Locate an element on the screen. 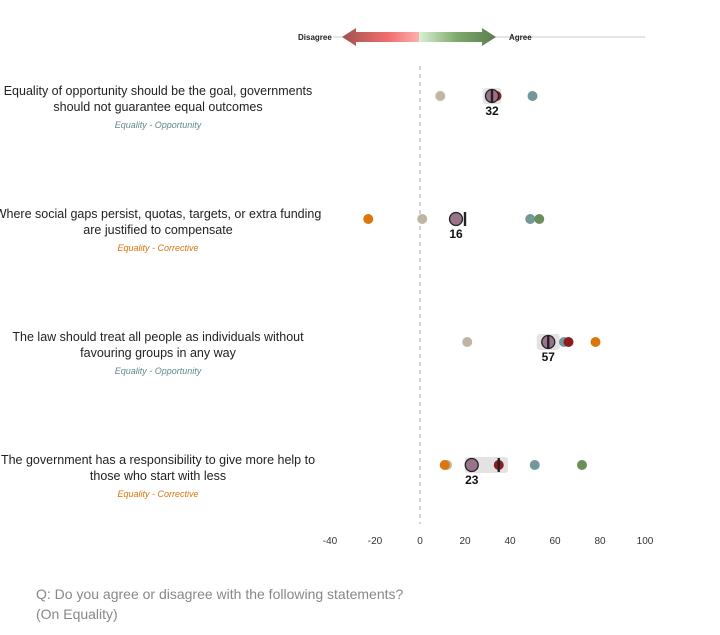 The width and height of the screenshot is (720, 635). disagree-agree-arrow is located at coordinates (419, 37).